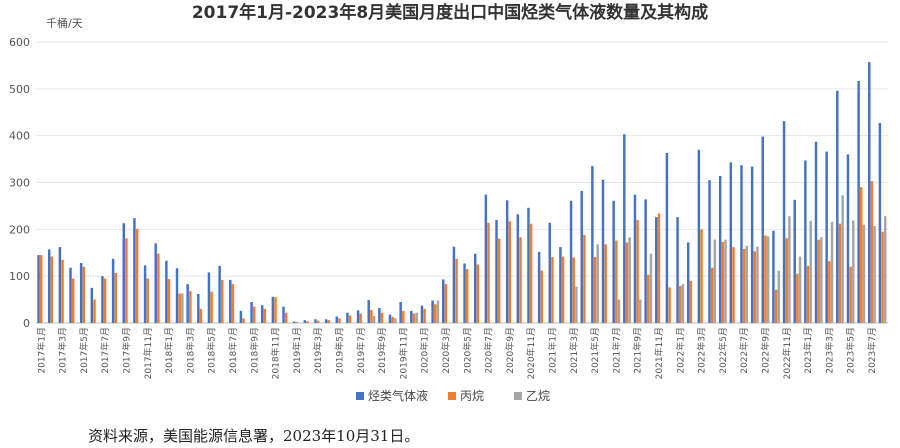  Describe the element at coordinates (808, 350) in the screenshot. I see `x-tick-label: 2023年1月` at that location.